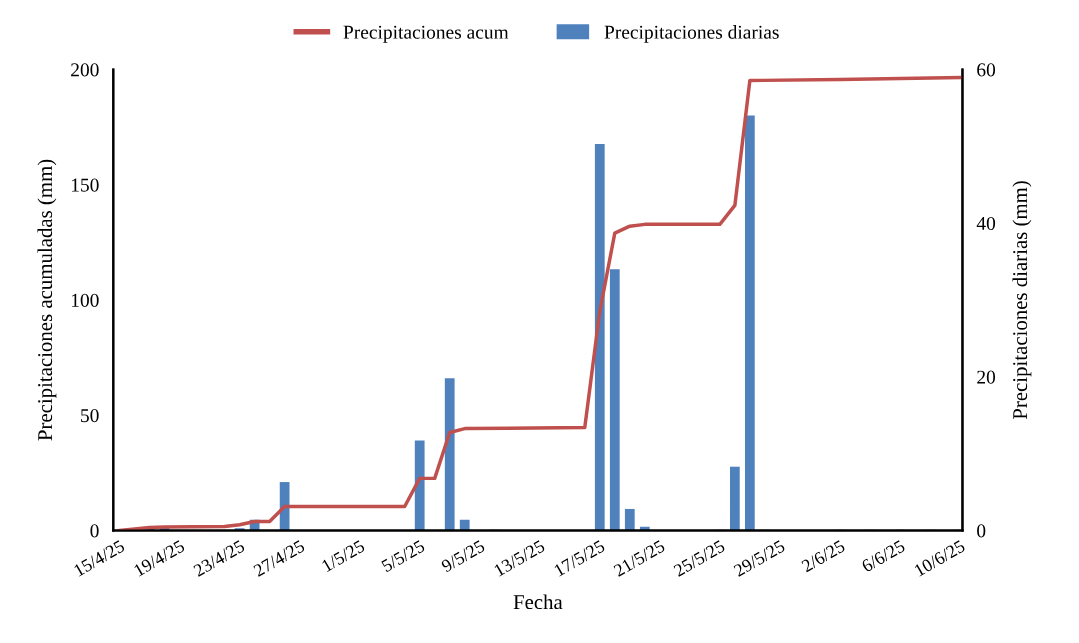 The width and height of the screenshot is (1079, 643). What do you see at coordinates (538, 602) in the screenshot?
I see `x-axis-title: Fecha` at bounding box center [538, 602].